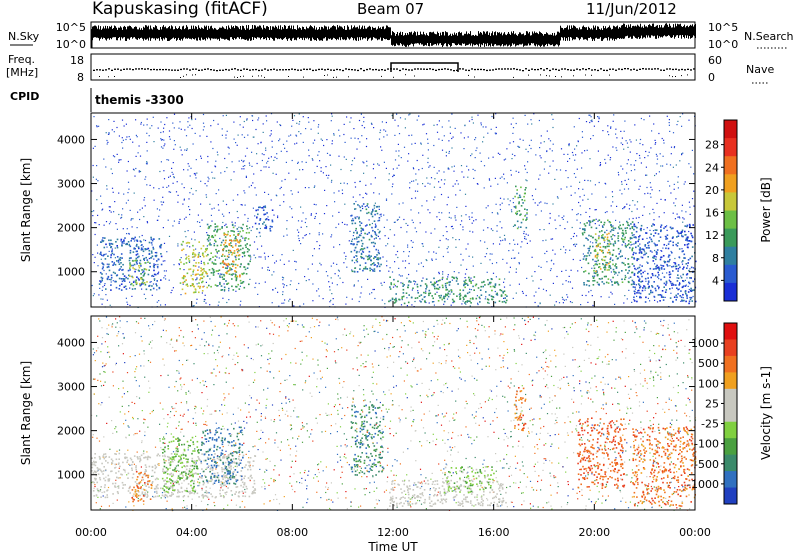  Describe the element at coordinates (723, 44) in the screenshot. I see `nsearch-tick-bottom: 10^0` at that location.